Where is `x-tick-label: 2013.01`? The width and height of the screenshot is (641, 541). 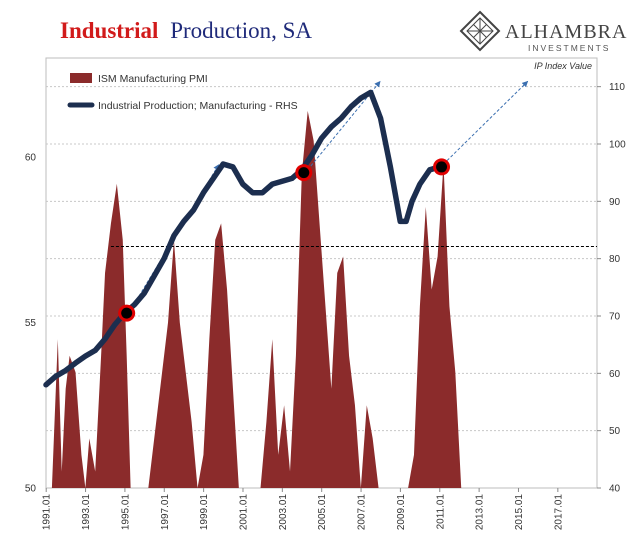
x-tick-label: 2013.01 is located at coordinates (480, 512).